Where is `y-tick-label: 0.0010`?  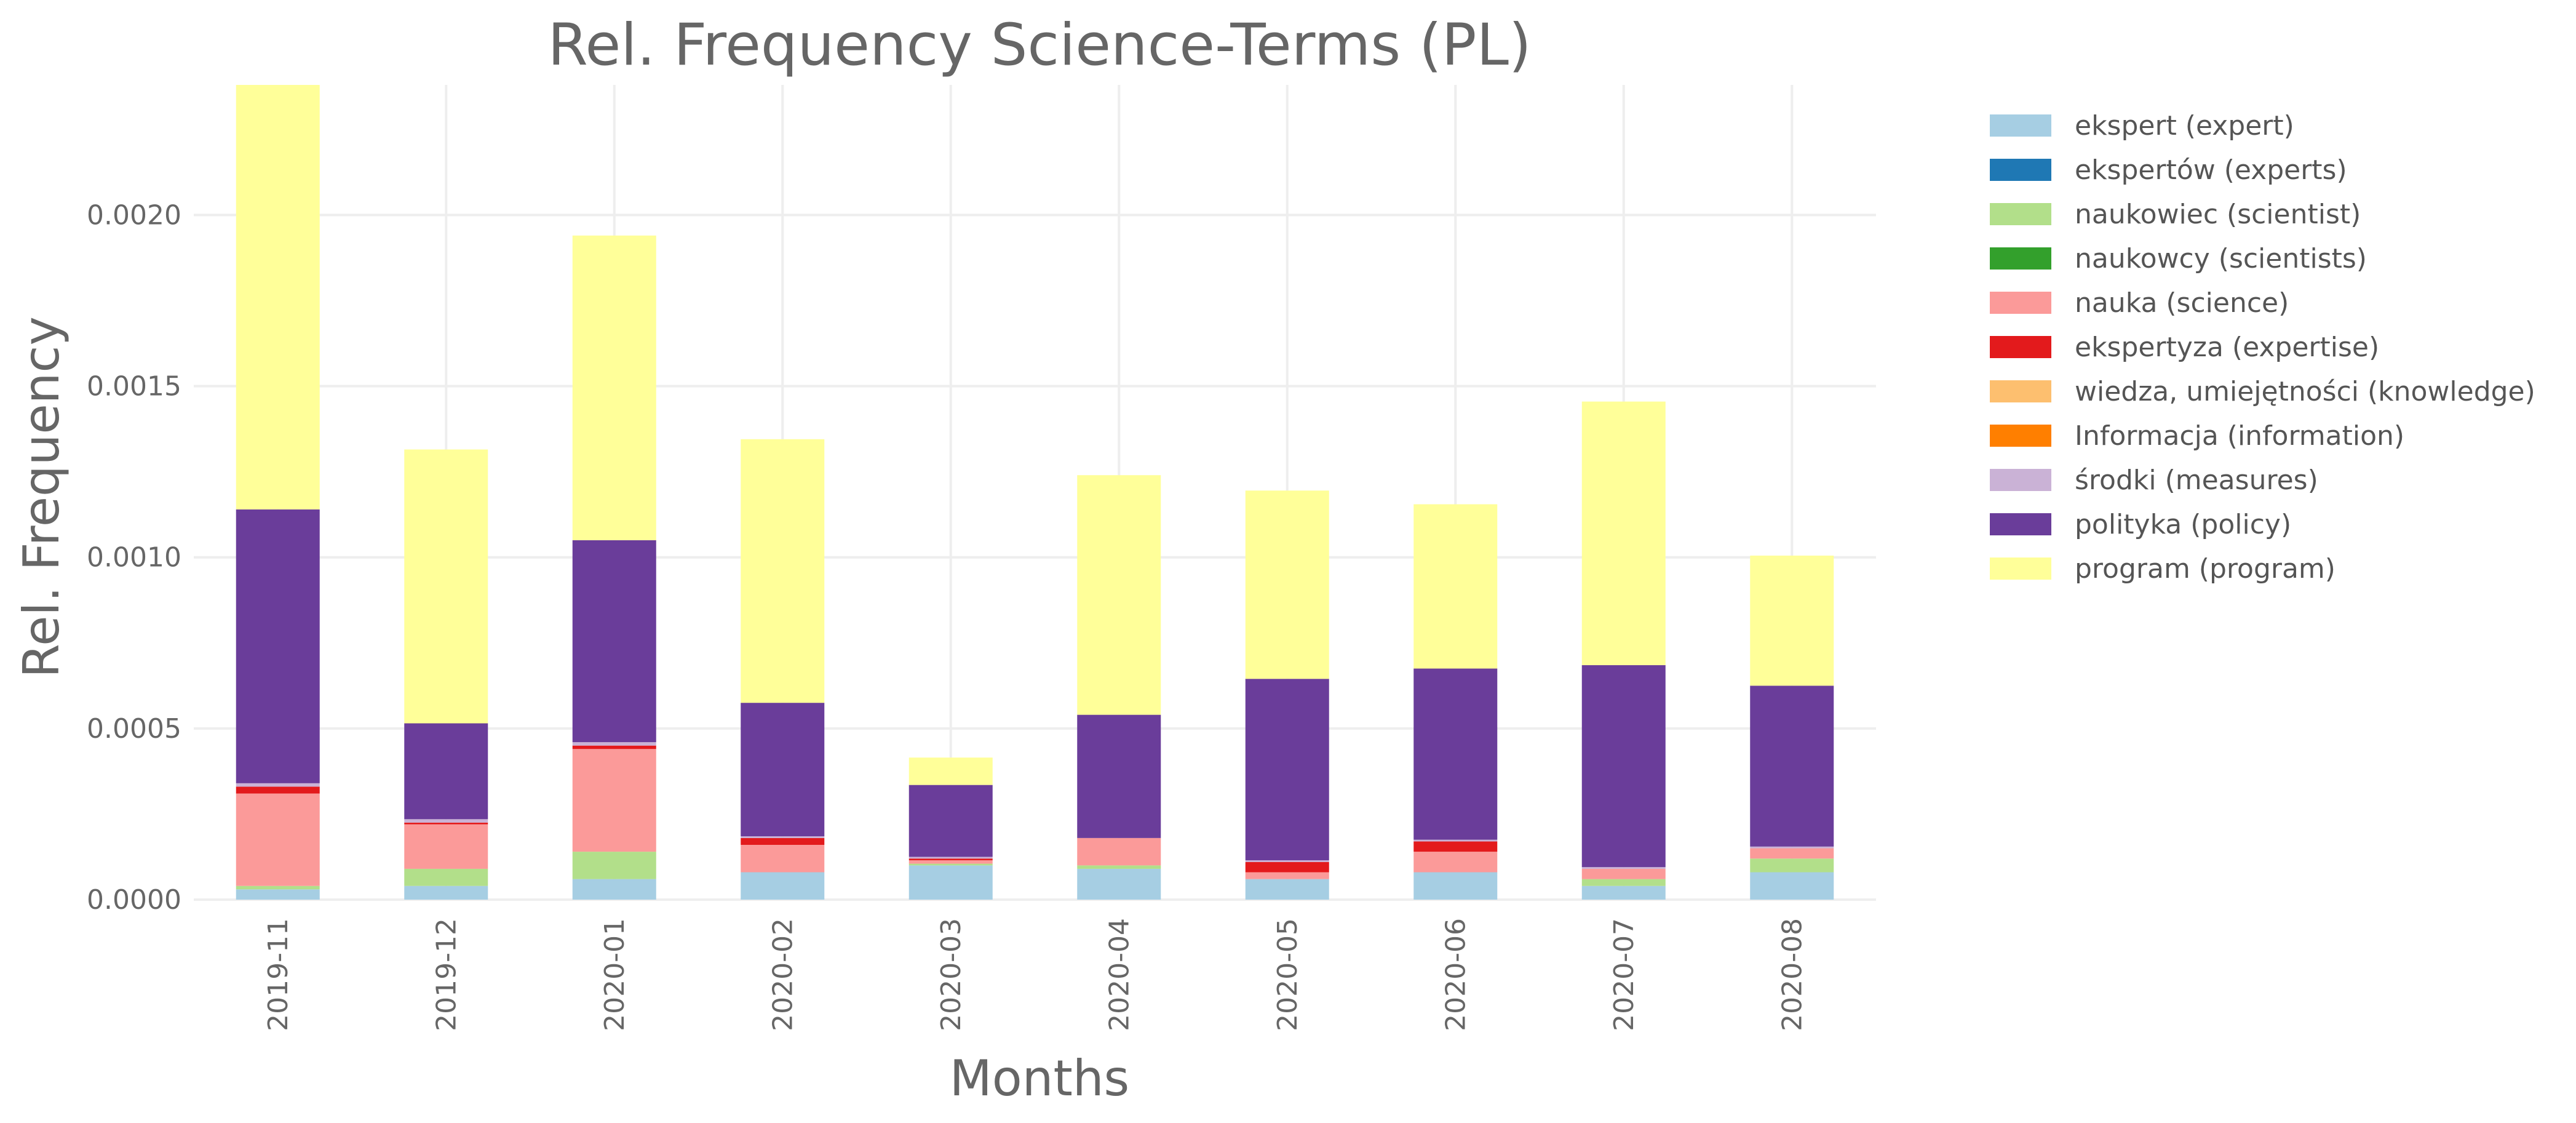
y-tick-label: 0.0010 is located at coordinates (134, 557).